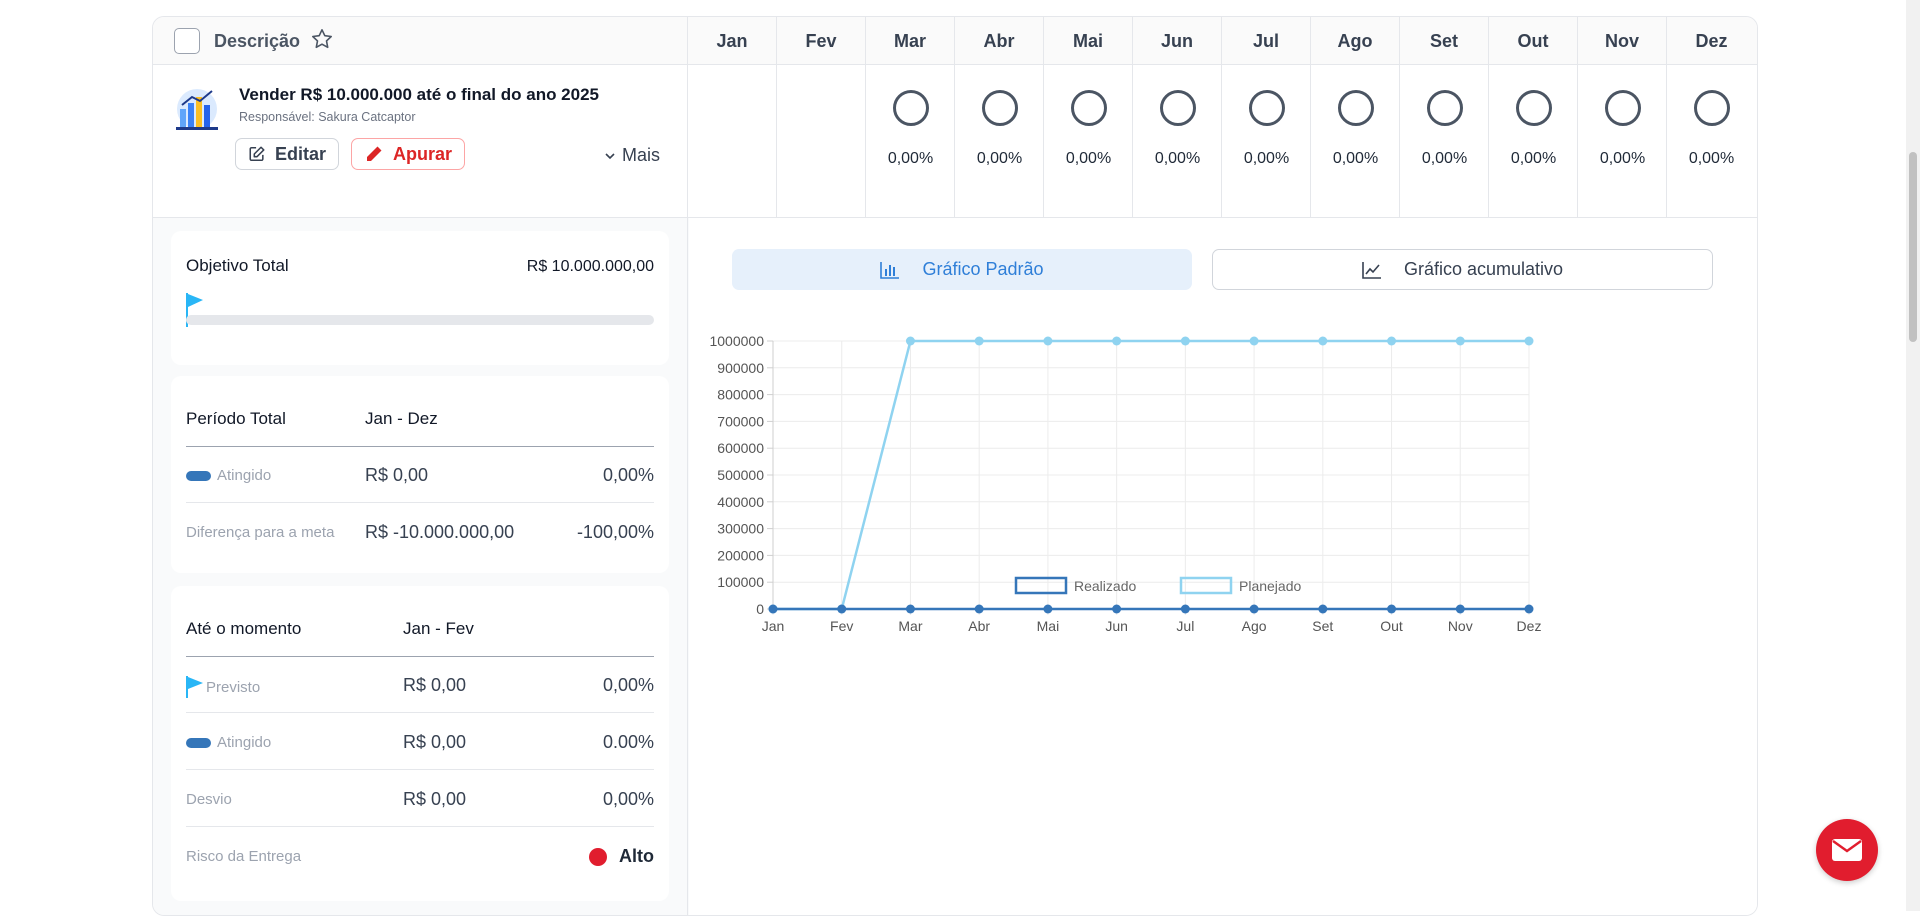 The width and height of the screenshot is (1920, 916). Describe the element at coordinates (420, 298) in the screenshot. I see `objective-card: Objetivo Total R$ 10.000.000,00` at that location.